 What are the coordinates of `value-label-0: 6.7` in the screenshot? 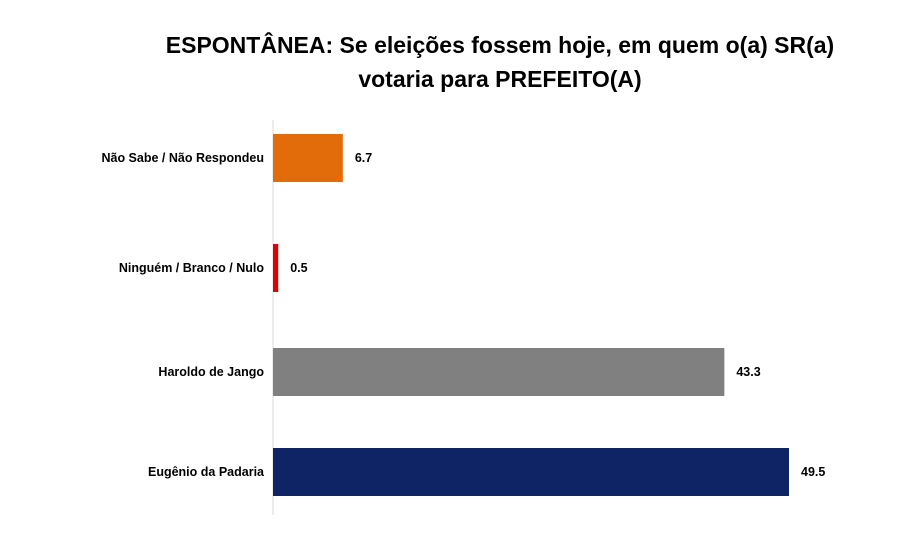 It's located at (363, 158).